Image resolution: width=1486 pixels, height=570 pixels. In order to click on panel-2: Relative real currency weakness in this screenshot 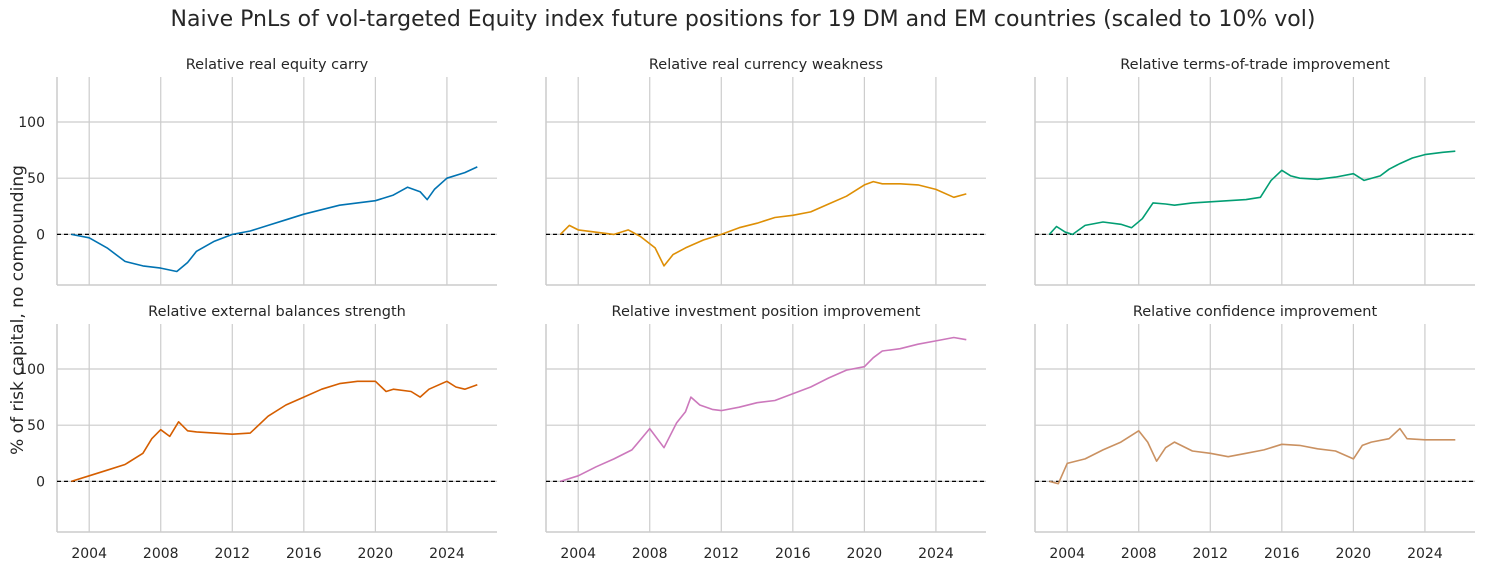, I will do `click(765, 171)`.